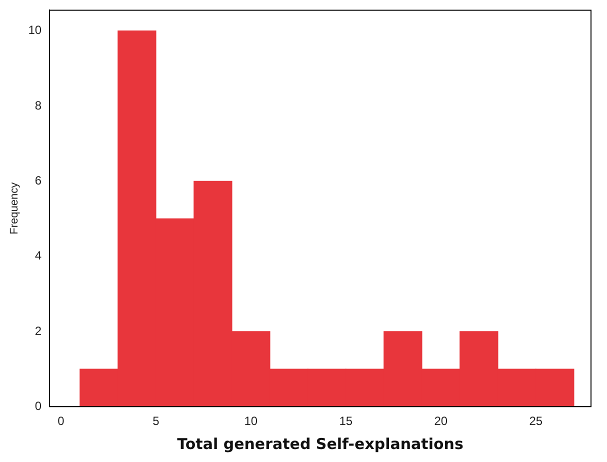 This screenshot has width=607, height=462. Describe the element at coordinates (156, 421) in the screenshot. I see `x-tick-label: 5` at that location.